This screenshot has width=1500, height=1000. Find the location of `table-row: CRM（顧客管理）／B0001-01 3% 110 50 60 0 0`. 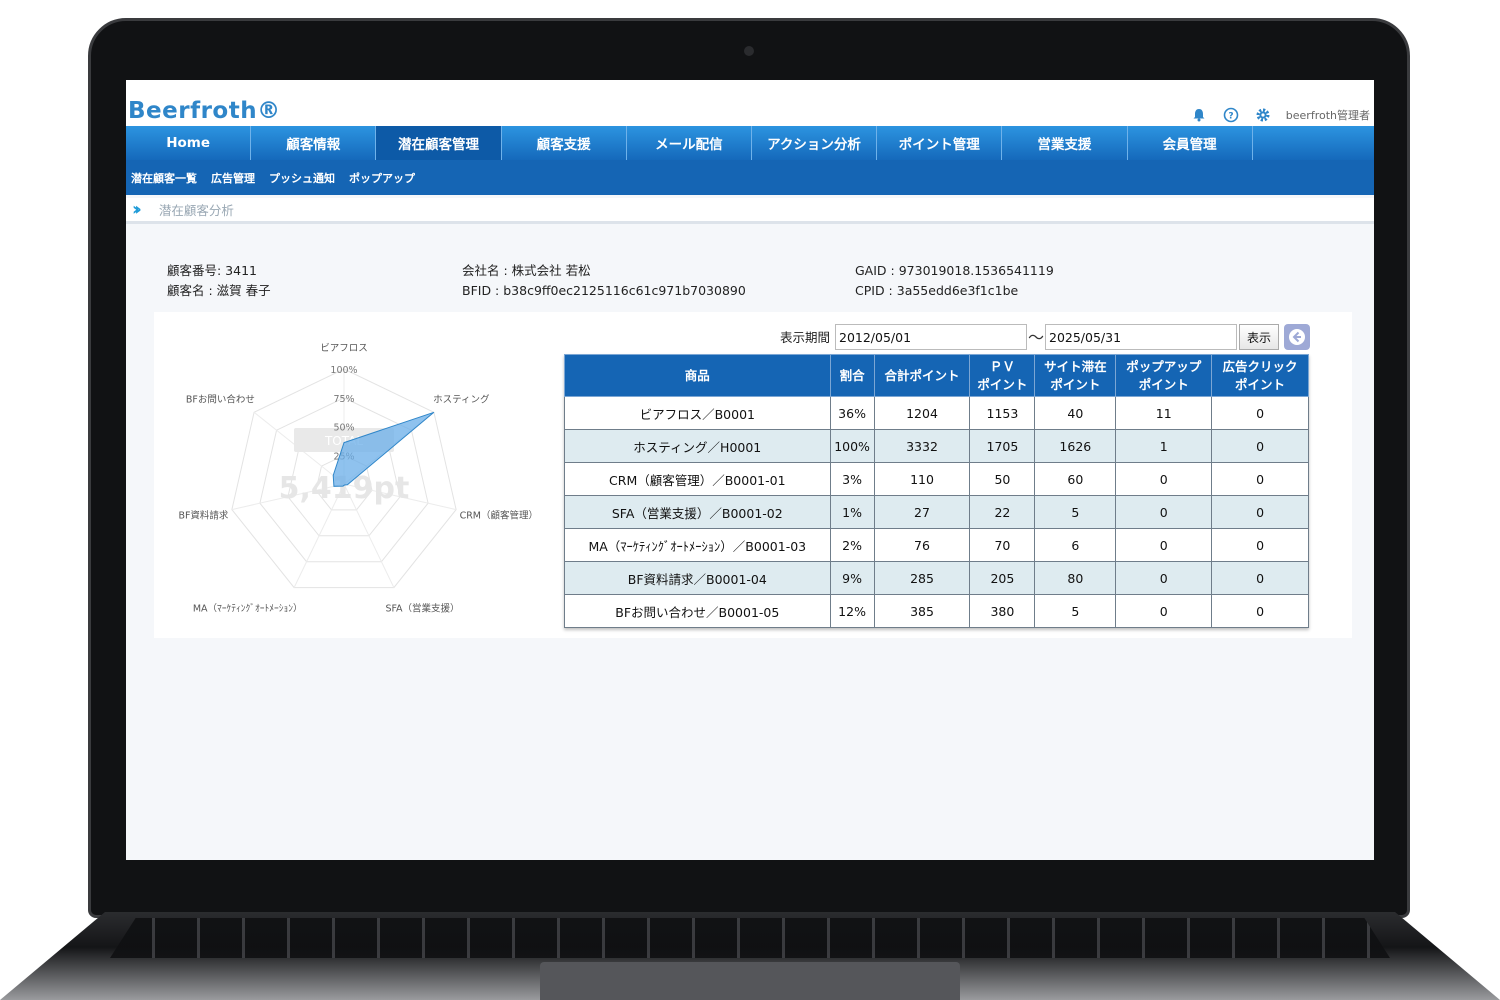

table-row: CRM（顧客管理）／B0001-01 3% 110 50 60 0 0 is located at coordinates (936, 479).